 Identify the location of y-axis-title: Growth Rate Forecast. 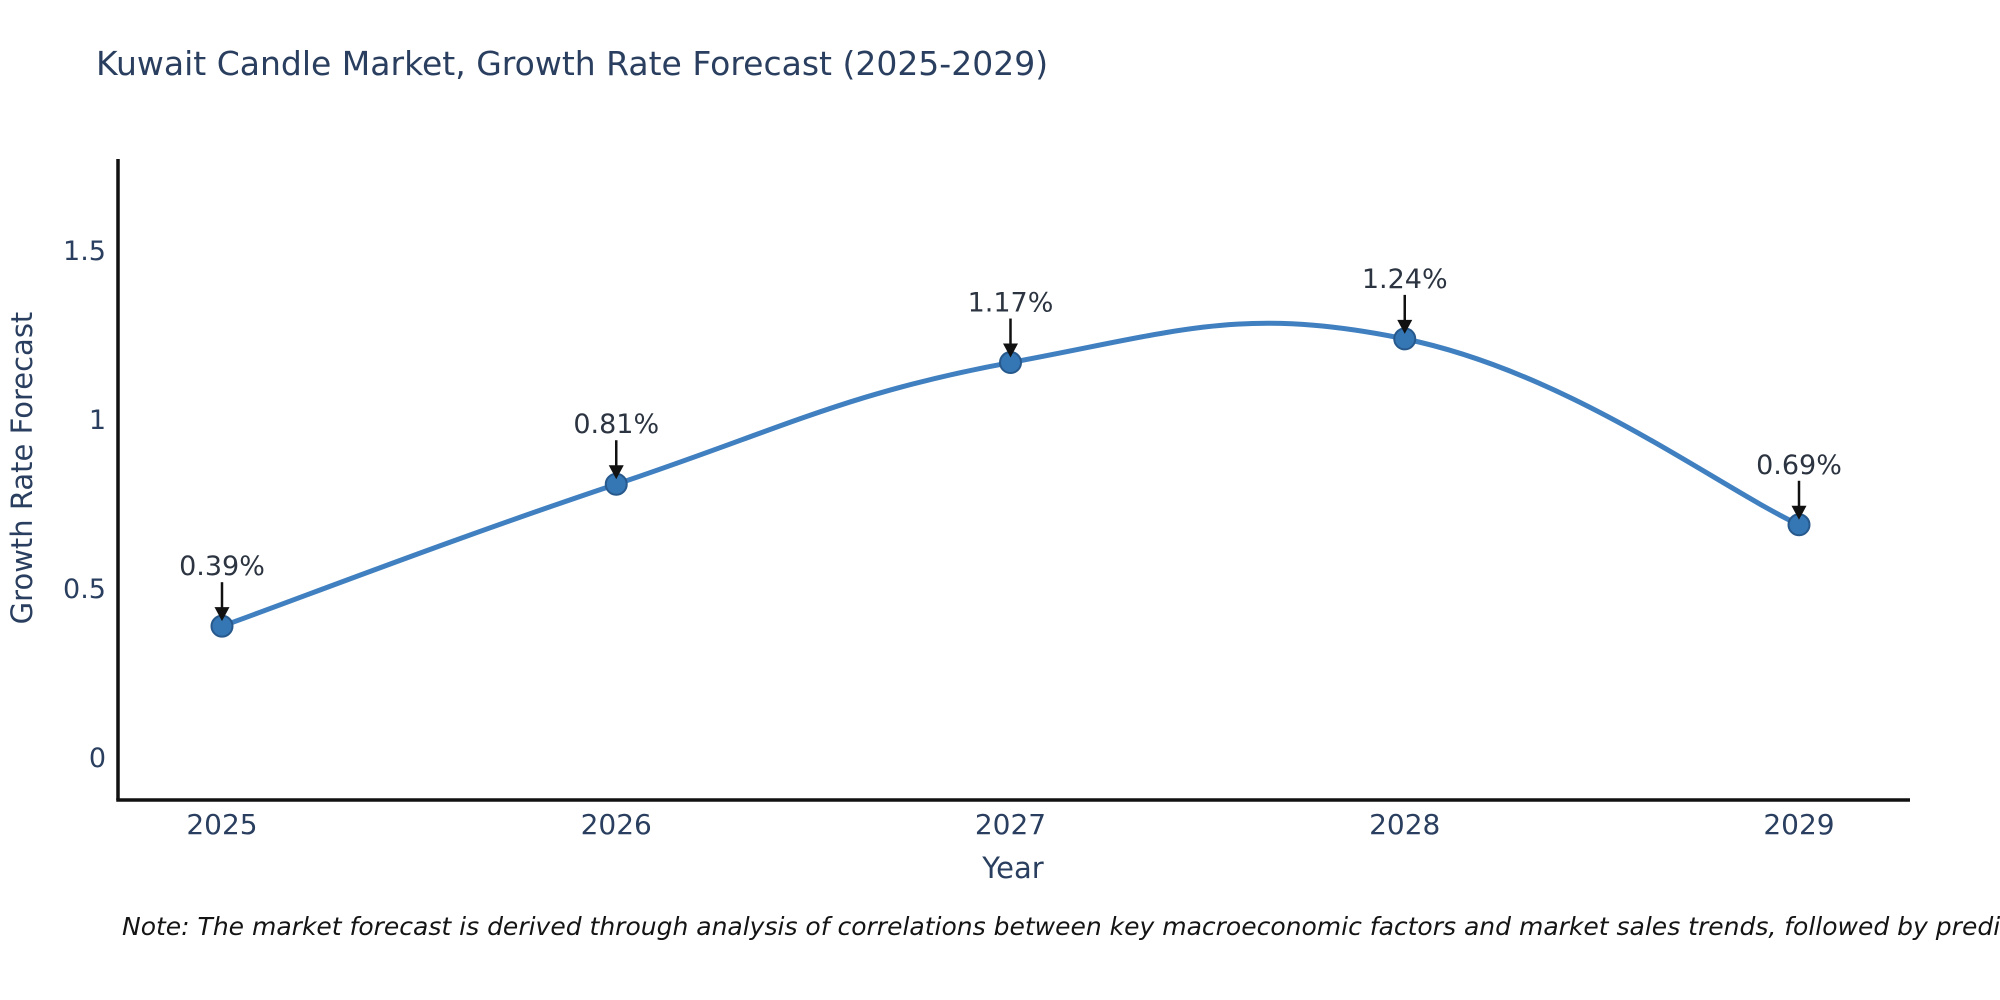
(22, 468).